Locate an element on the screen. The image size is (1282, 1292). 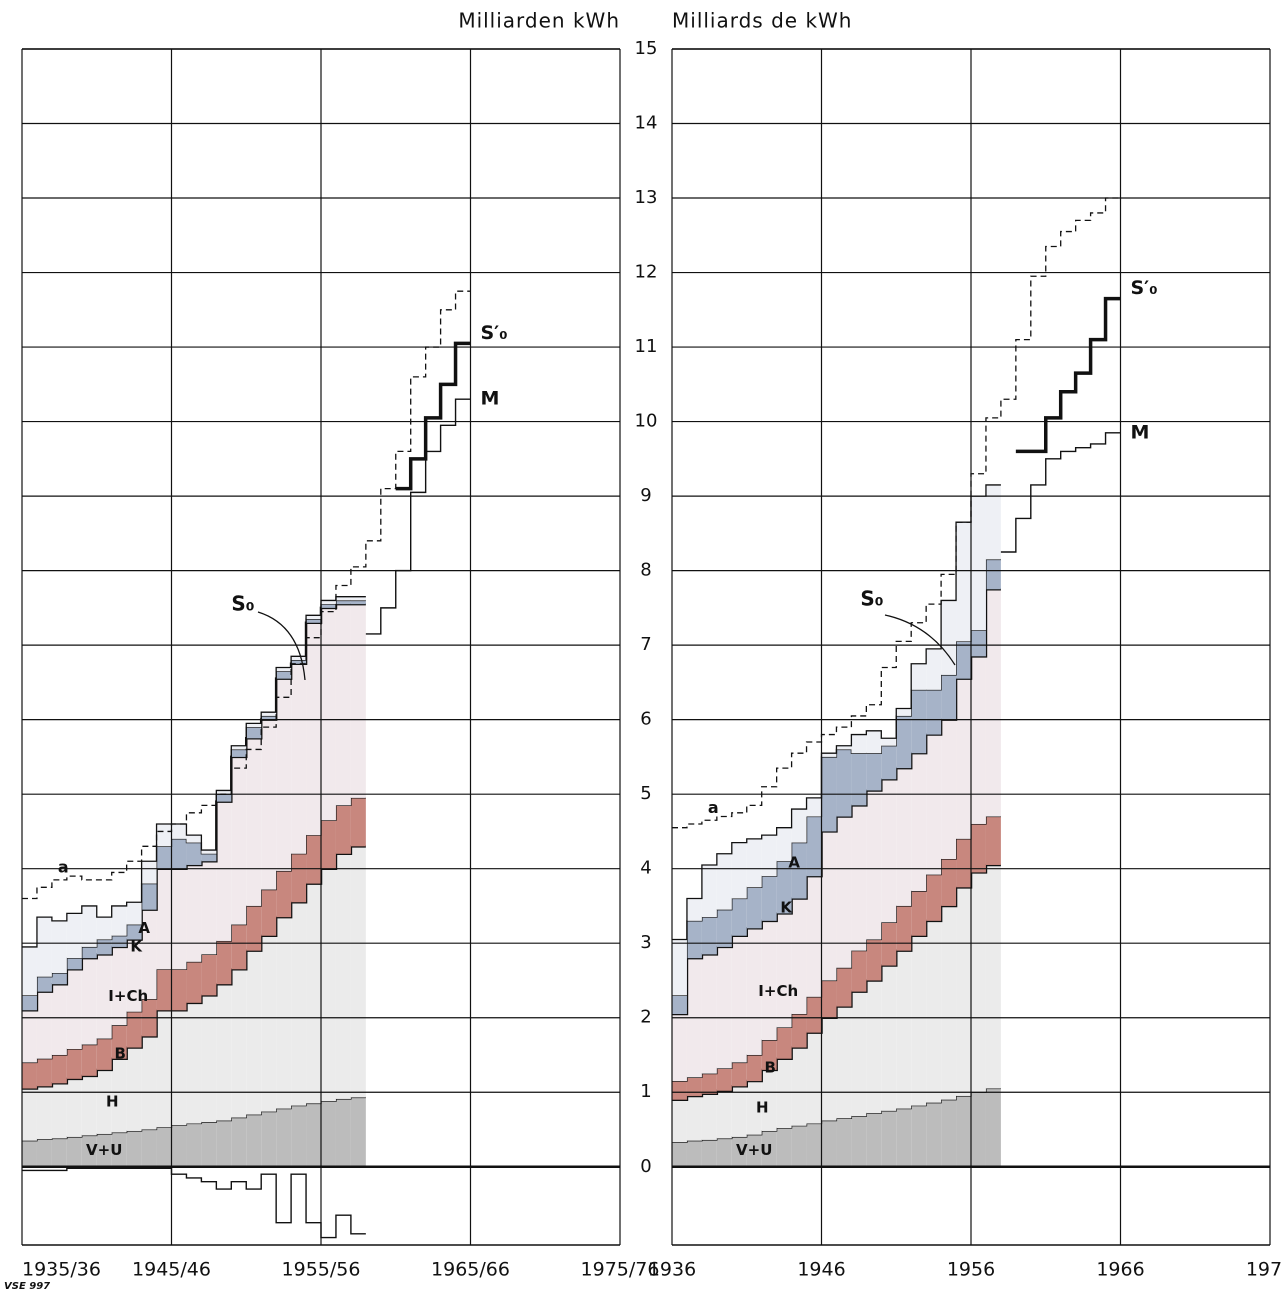
panel-title: Milliarden kWh is located at coordinates (539, 21).